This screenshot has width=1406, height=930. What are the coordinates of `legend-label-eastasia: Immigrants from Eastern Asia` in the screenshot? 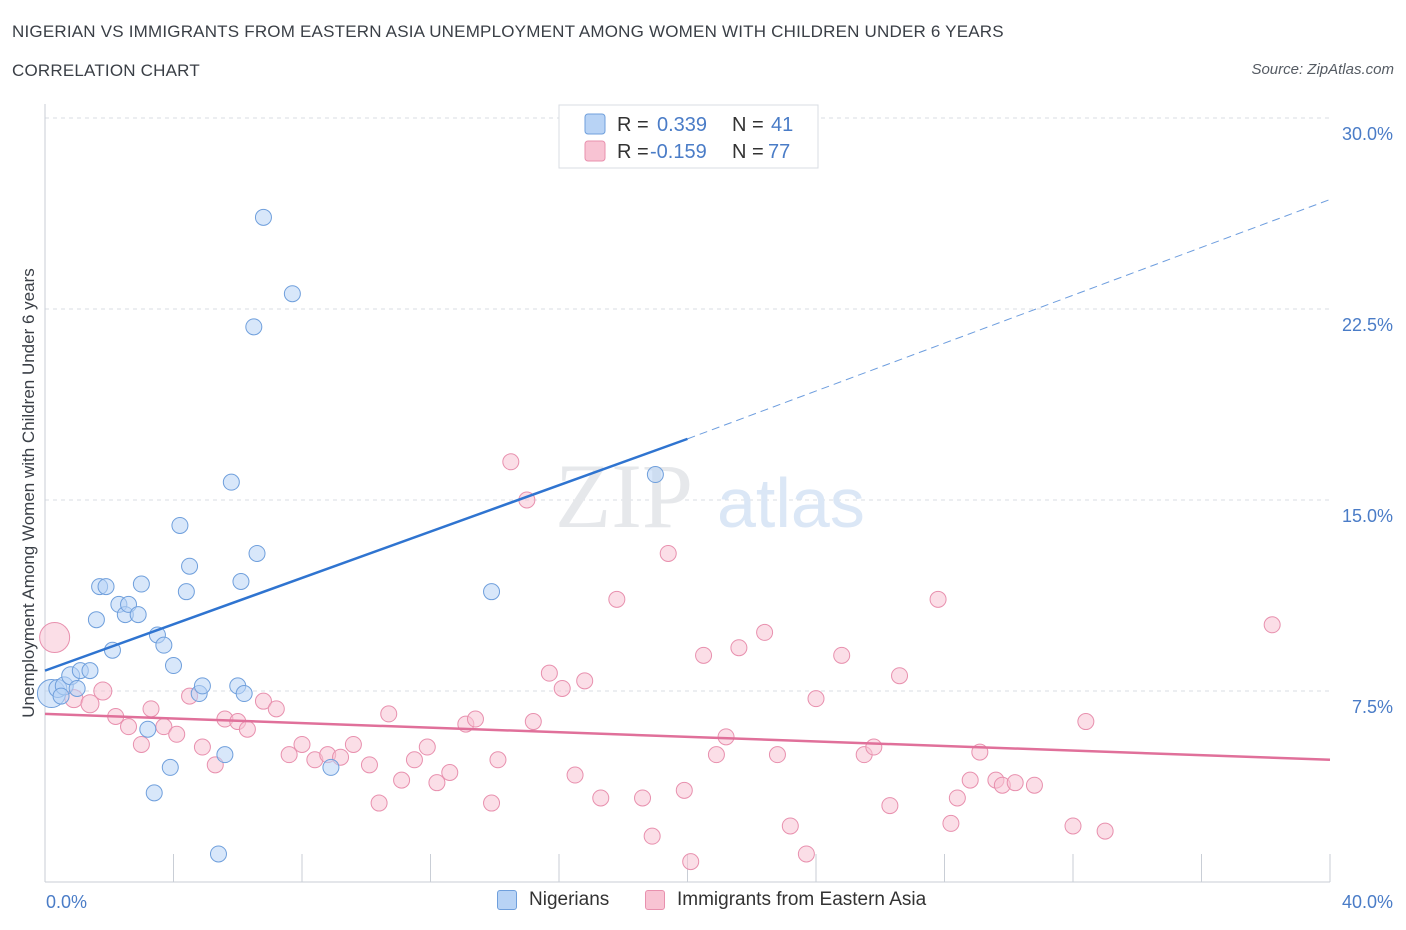 It's located at (802, 899).